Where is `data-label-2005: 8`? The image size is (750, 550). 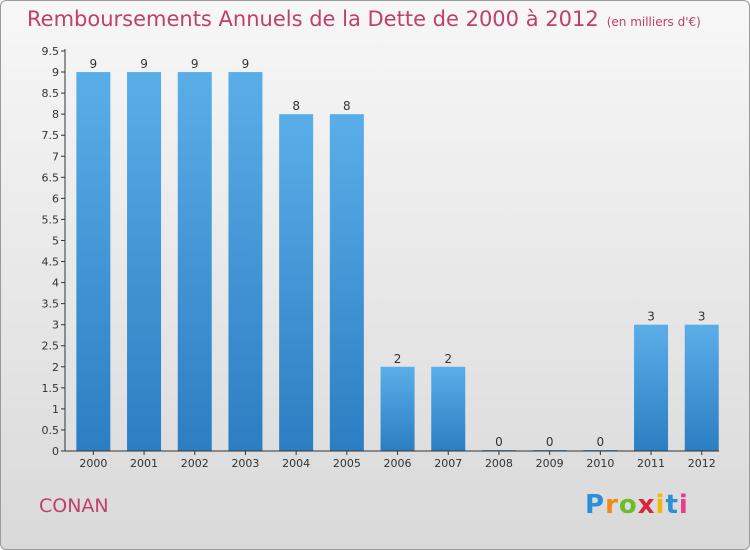
data-label-2005: 8 is located at coordinates (347, 106).